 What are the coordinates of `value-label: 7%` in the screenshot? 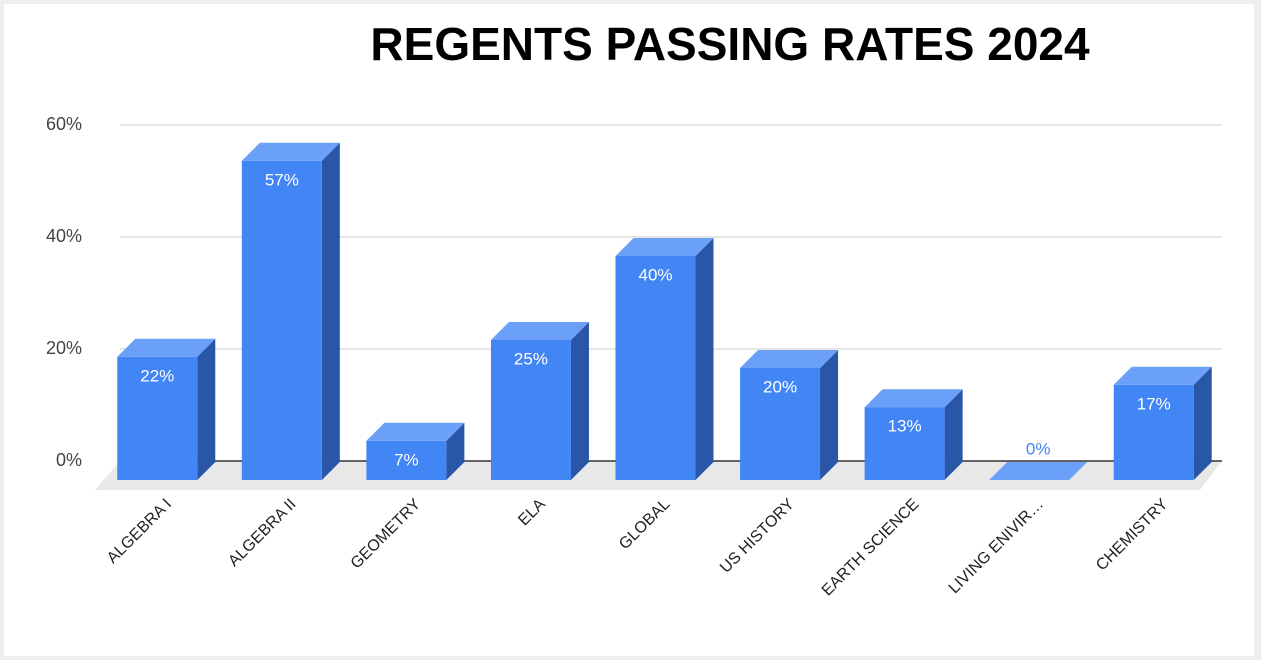 It's located at (406, 459).